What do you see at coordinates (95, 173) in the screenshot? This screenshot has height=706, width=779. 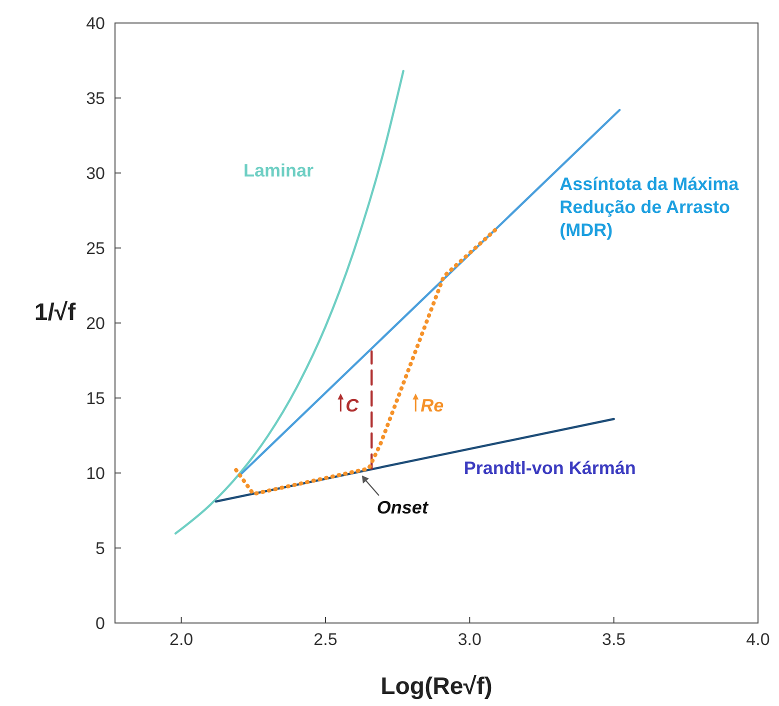 I see `y-tick-label: 30` at bounding box center [95, 173].